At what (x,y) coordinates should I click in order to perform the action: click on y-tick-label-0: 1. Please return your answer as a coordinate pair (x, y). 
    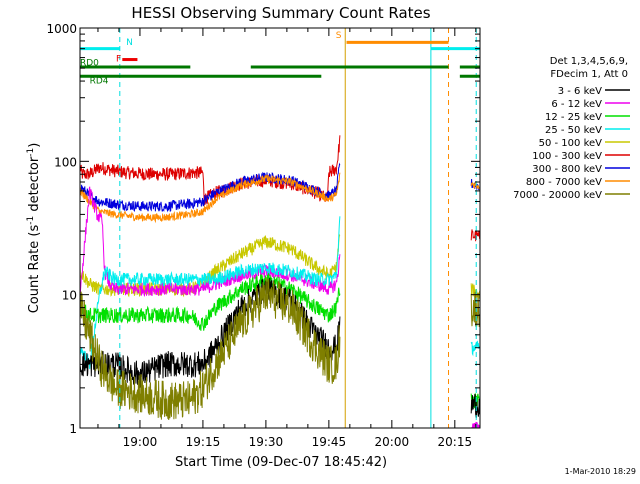
    Looking at the image, I should click on (73, 429).